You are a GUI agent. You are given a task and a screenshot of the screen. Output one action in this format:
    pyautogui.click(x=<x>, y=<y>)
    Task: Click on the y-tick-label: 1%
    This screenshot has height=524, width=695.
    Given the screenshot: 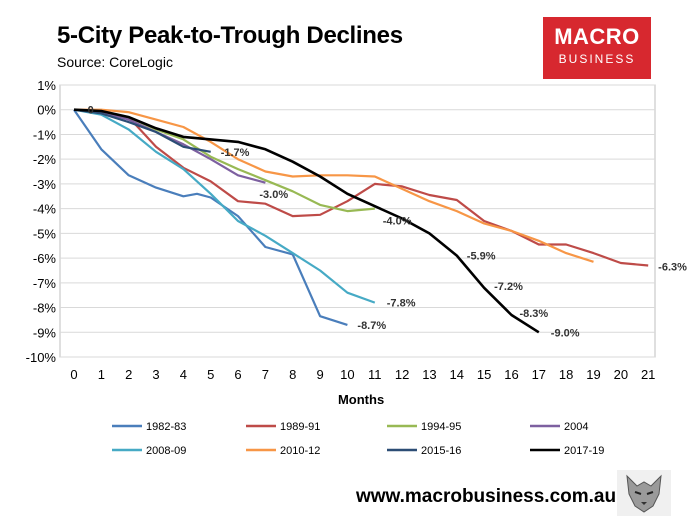 What is the action you would take?
    pyautogui.click(x=46, y=85)
    